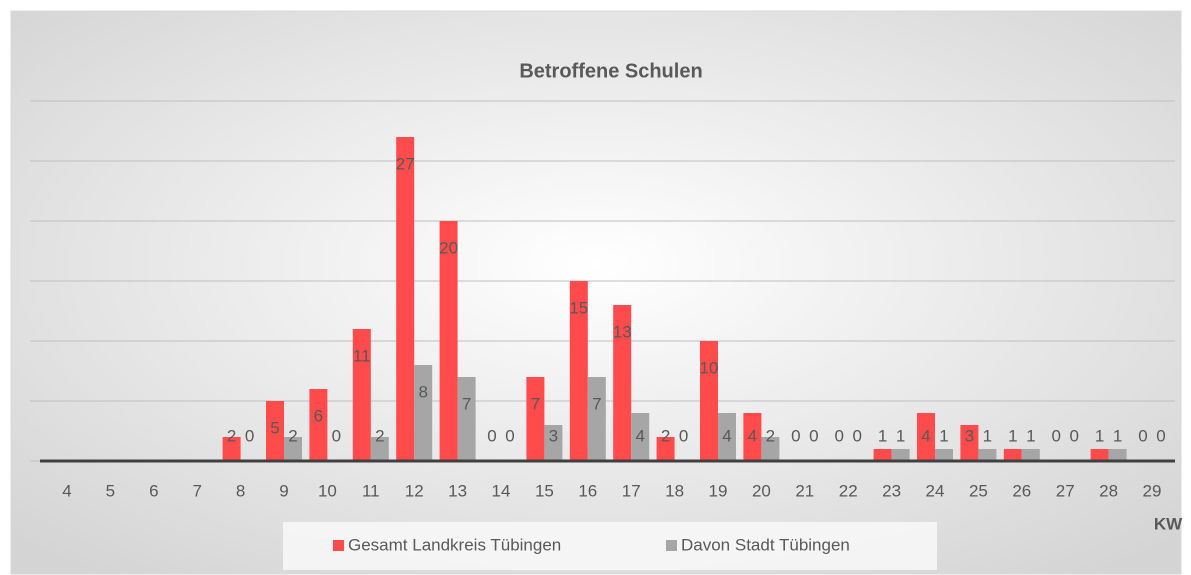 The height and width of the screenshot is (575, 1191). I want to click on x-axis-title: KW, so click(1168, 523).